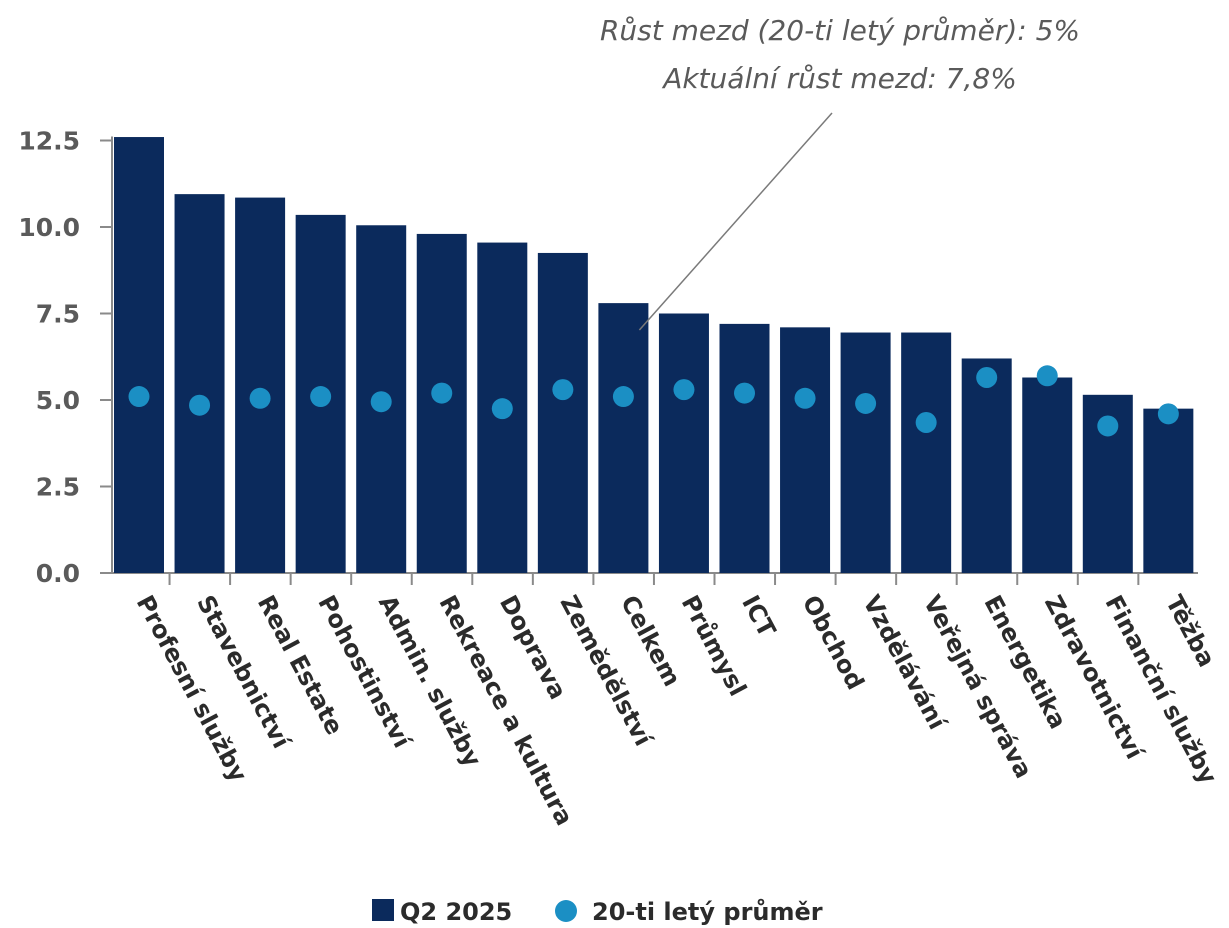 The image size is (1229, 928). What do you see at coordinates (58, 573) in the screenshot?
I see `y-tick-label: 0.0` at bounding box center [58, 573].